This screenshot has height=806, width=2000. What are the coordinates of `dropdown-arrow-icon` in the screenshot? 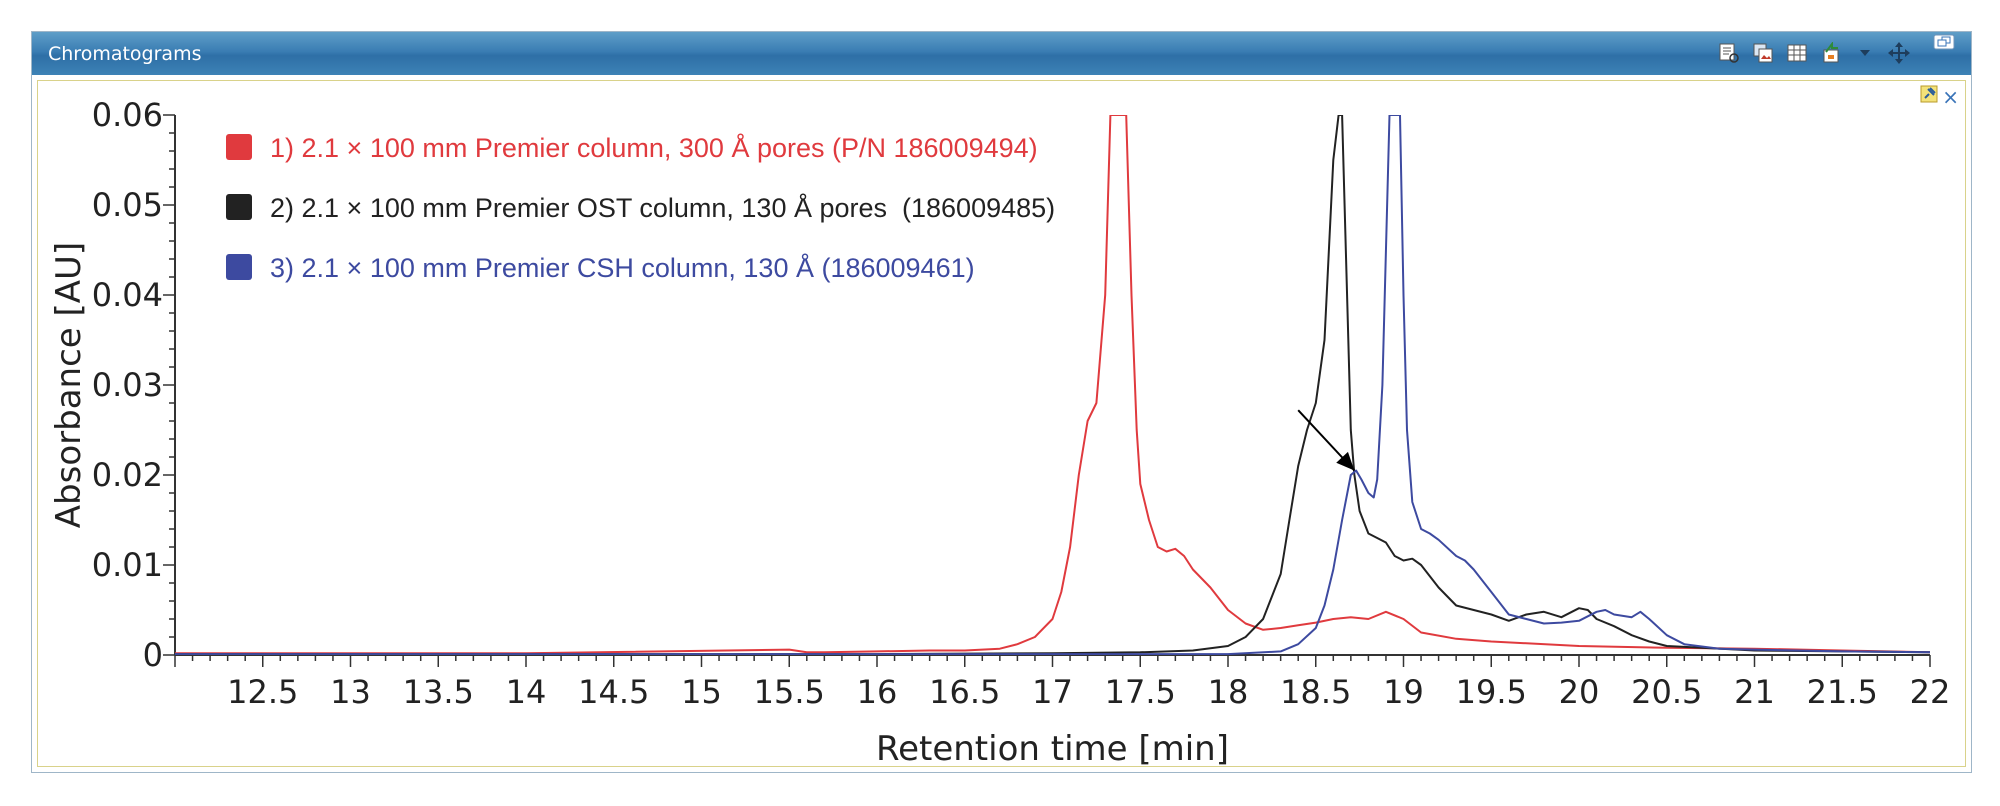 It's located at (1865, 53).